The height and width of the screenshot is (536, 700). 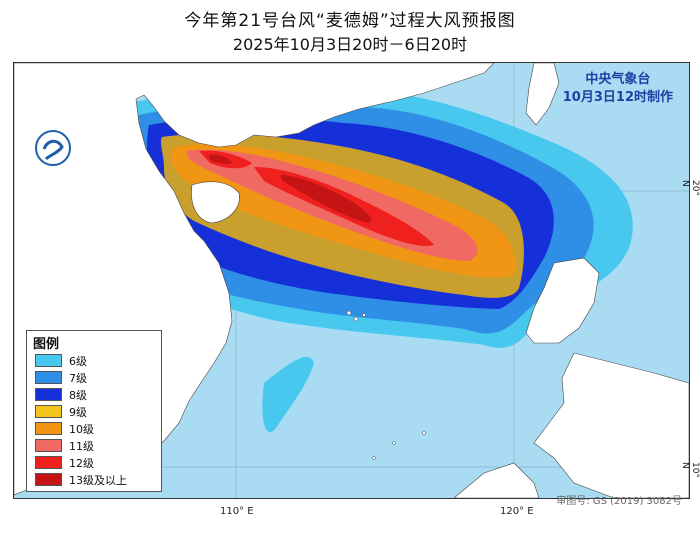 I want to click on legend-label: 8级, so click(x=78, y=395).